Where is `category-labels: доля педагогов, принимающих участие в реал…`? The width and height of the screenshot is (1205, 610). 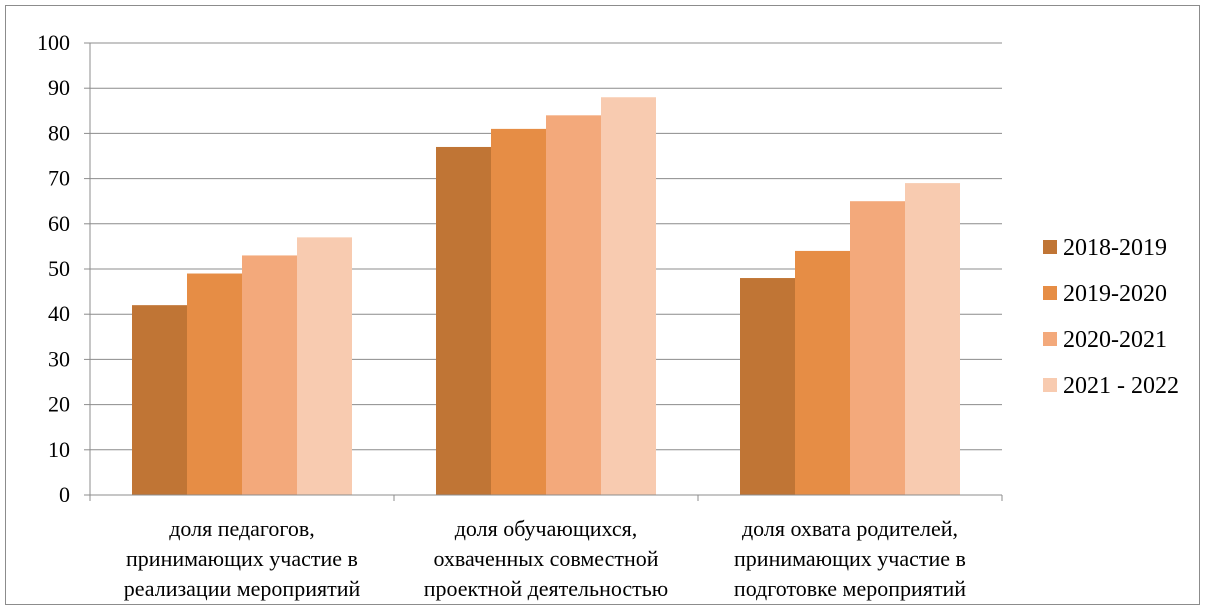
category-labels: доля педагогов, принимающих участие в реал… is located at coordinates (545, 558).